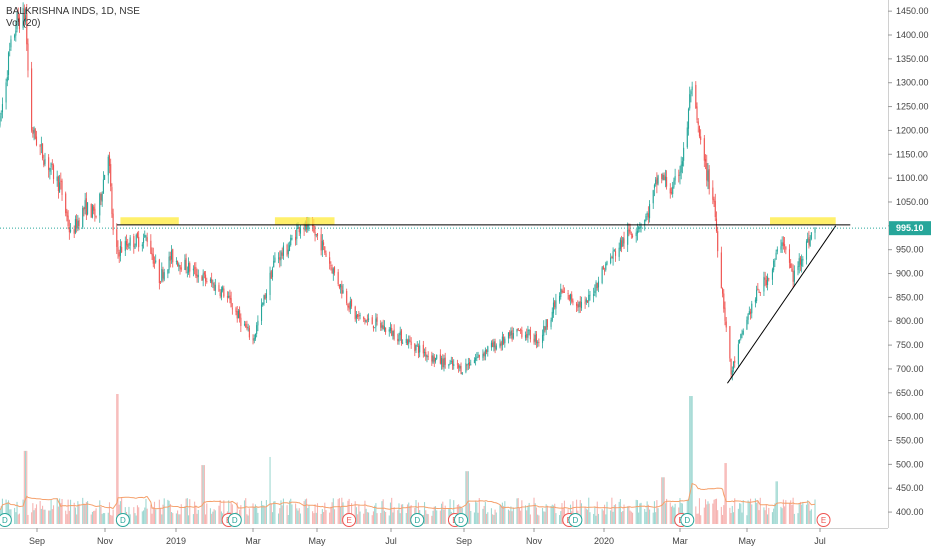 The width and height of the screenshot is (932, 550). Describe the element at coordinates (176, 541) in the screenshot. I see `time-tick-label: 2019` at that location.